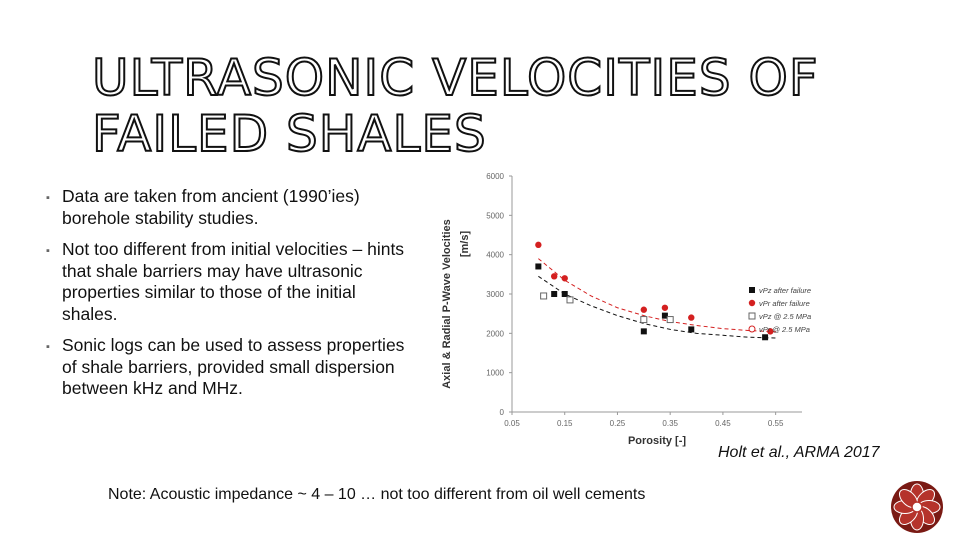 This screenshot has height=540, width=960. Describe the element at coordinates (784, 329) in the screenshot. I see `legend-label-series-4: vPr @ 2.5 MPa` at that location.